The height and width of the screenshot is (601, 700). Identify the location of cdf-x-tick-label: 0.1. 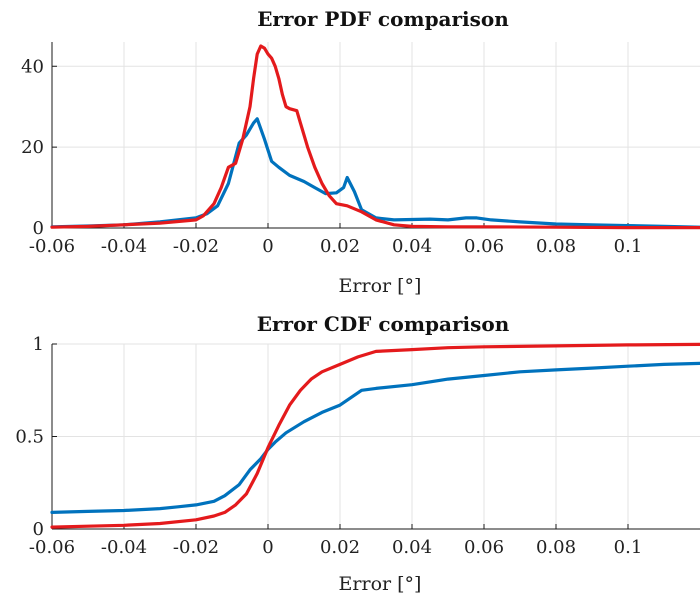
(628, 547).